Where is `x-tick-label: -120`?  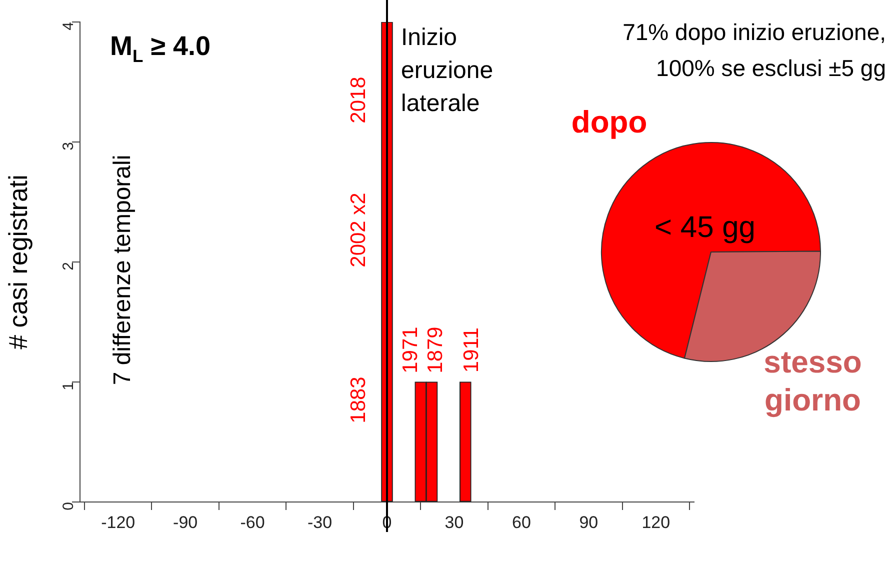
x-tick-label: -120 is located at coordinates (118, 522).